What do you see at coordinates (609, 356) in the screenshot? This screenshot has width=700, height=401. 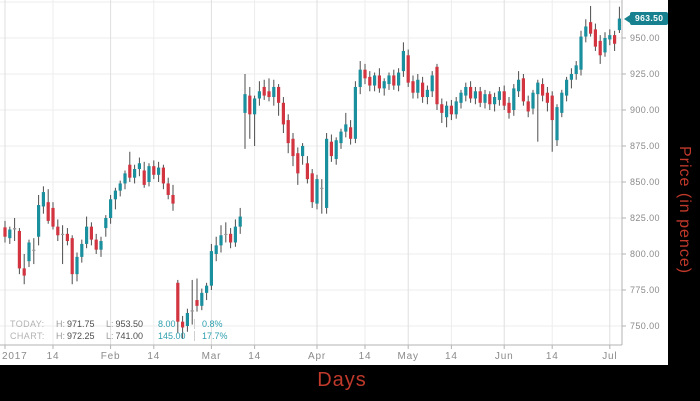 I see `svg-text: Jul` at bounding box center [609, 356].